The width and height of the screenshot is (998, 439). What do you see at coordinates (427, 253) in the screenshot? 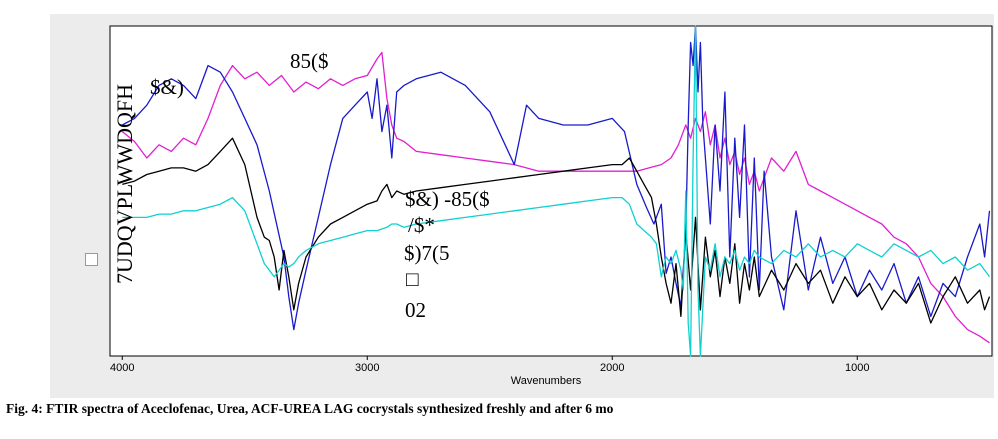
I see `annotation-after: $)7(5` at bounding box center [427, 253].